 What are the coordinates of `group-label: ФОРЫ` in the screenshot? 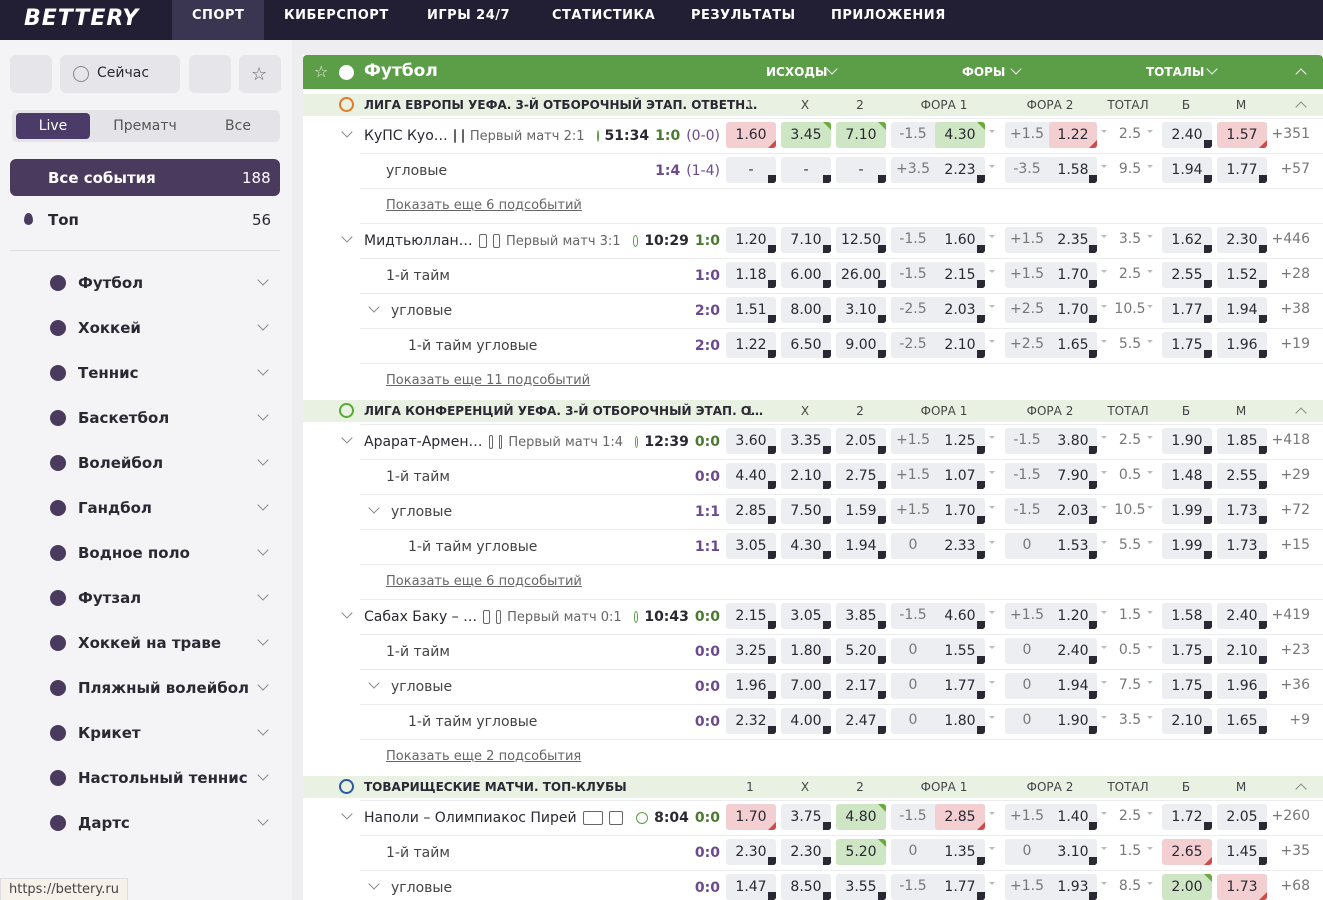 It's located at (984, 72).